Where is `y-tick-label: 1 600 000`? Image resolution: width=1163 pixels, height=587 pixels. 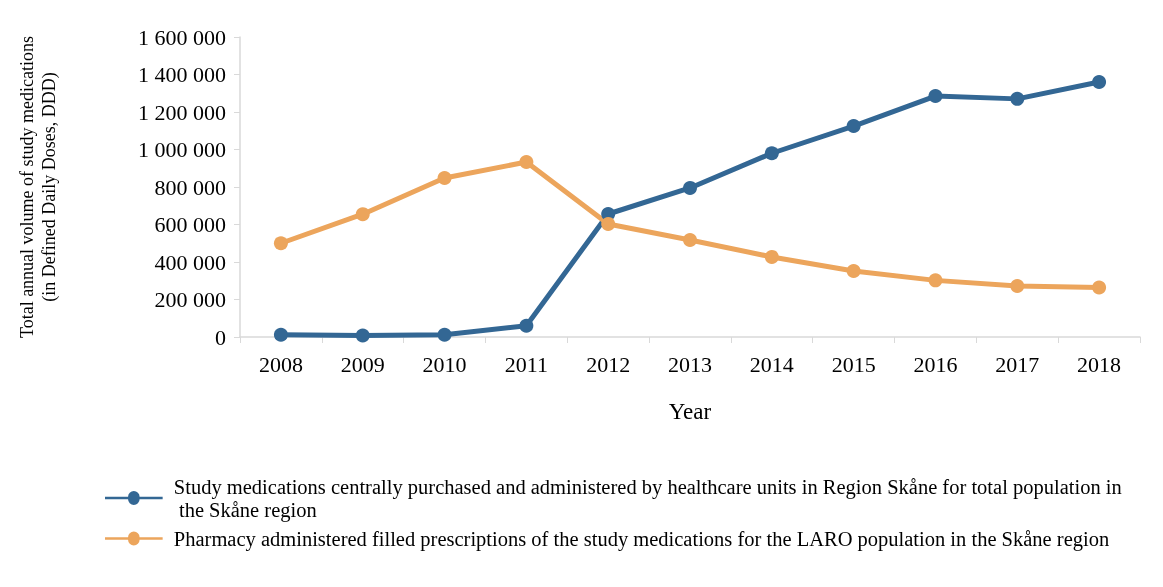
y-tick-label: 1 600 000 is located at coordinates (182, 37).